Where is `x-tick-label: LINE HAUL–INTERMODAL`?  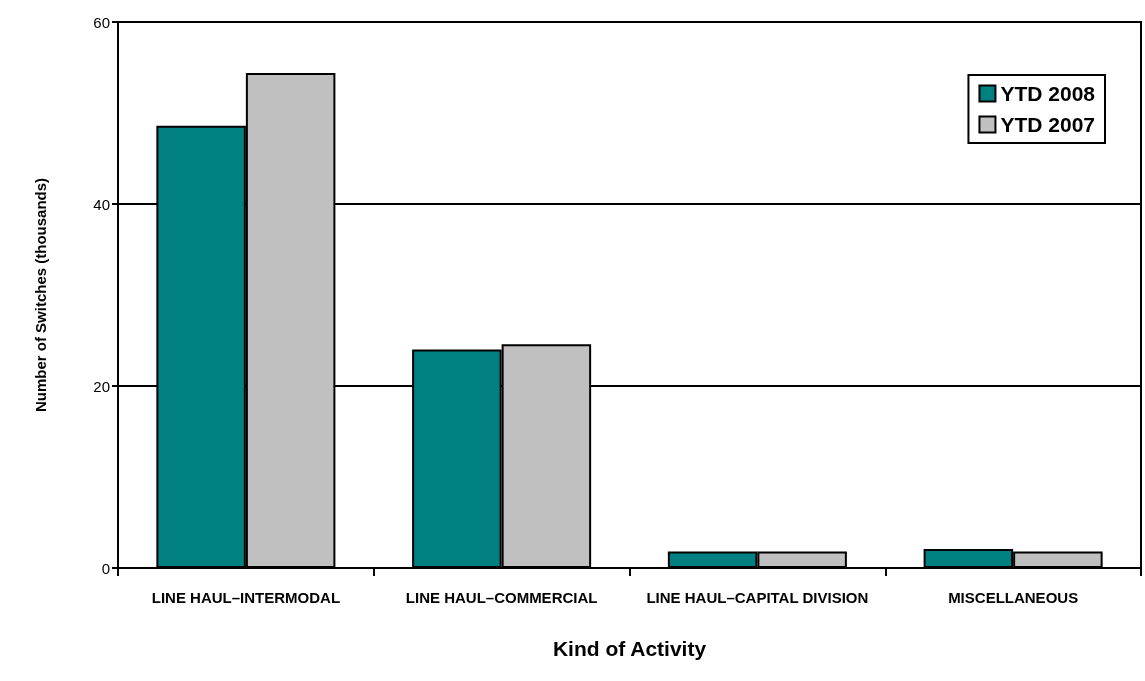 x-tick-label: LINE HAUL–INTERMODAL is located at coordinates (246, 597).